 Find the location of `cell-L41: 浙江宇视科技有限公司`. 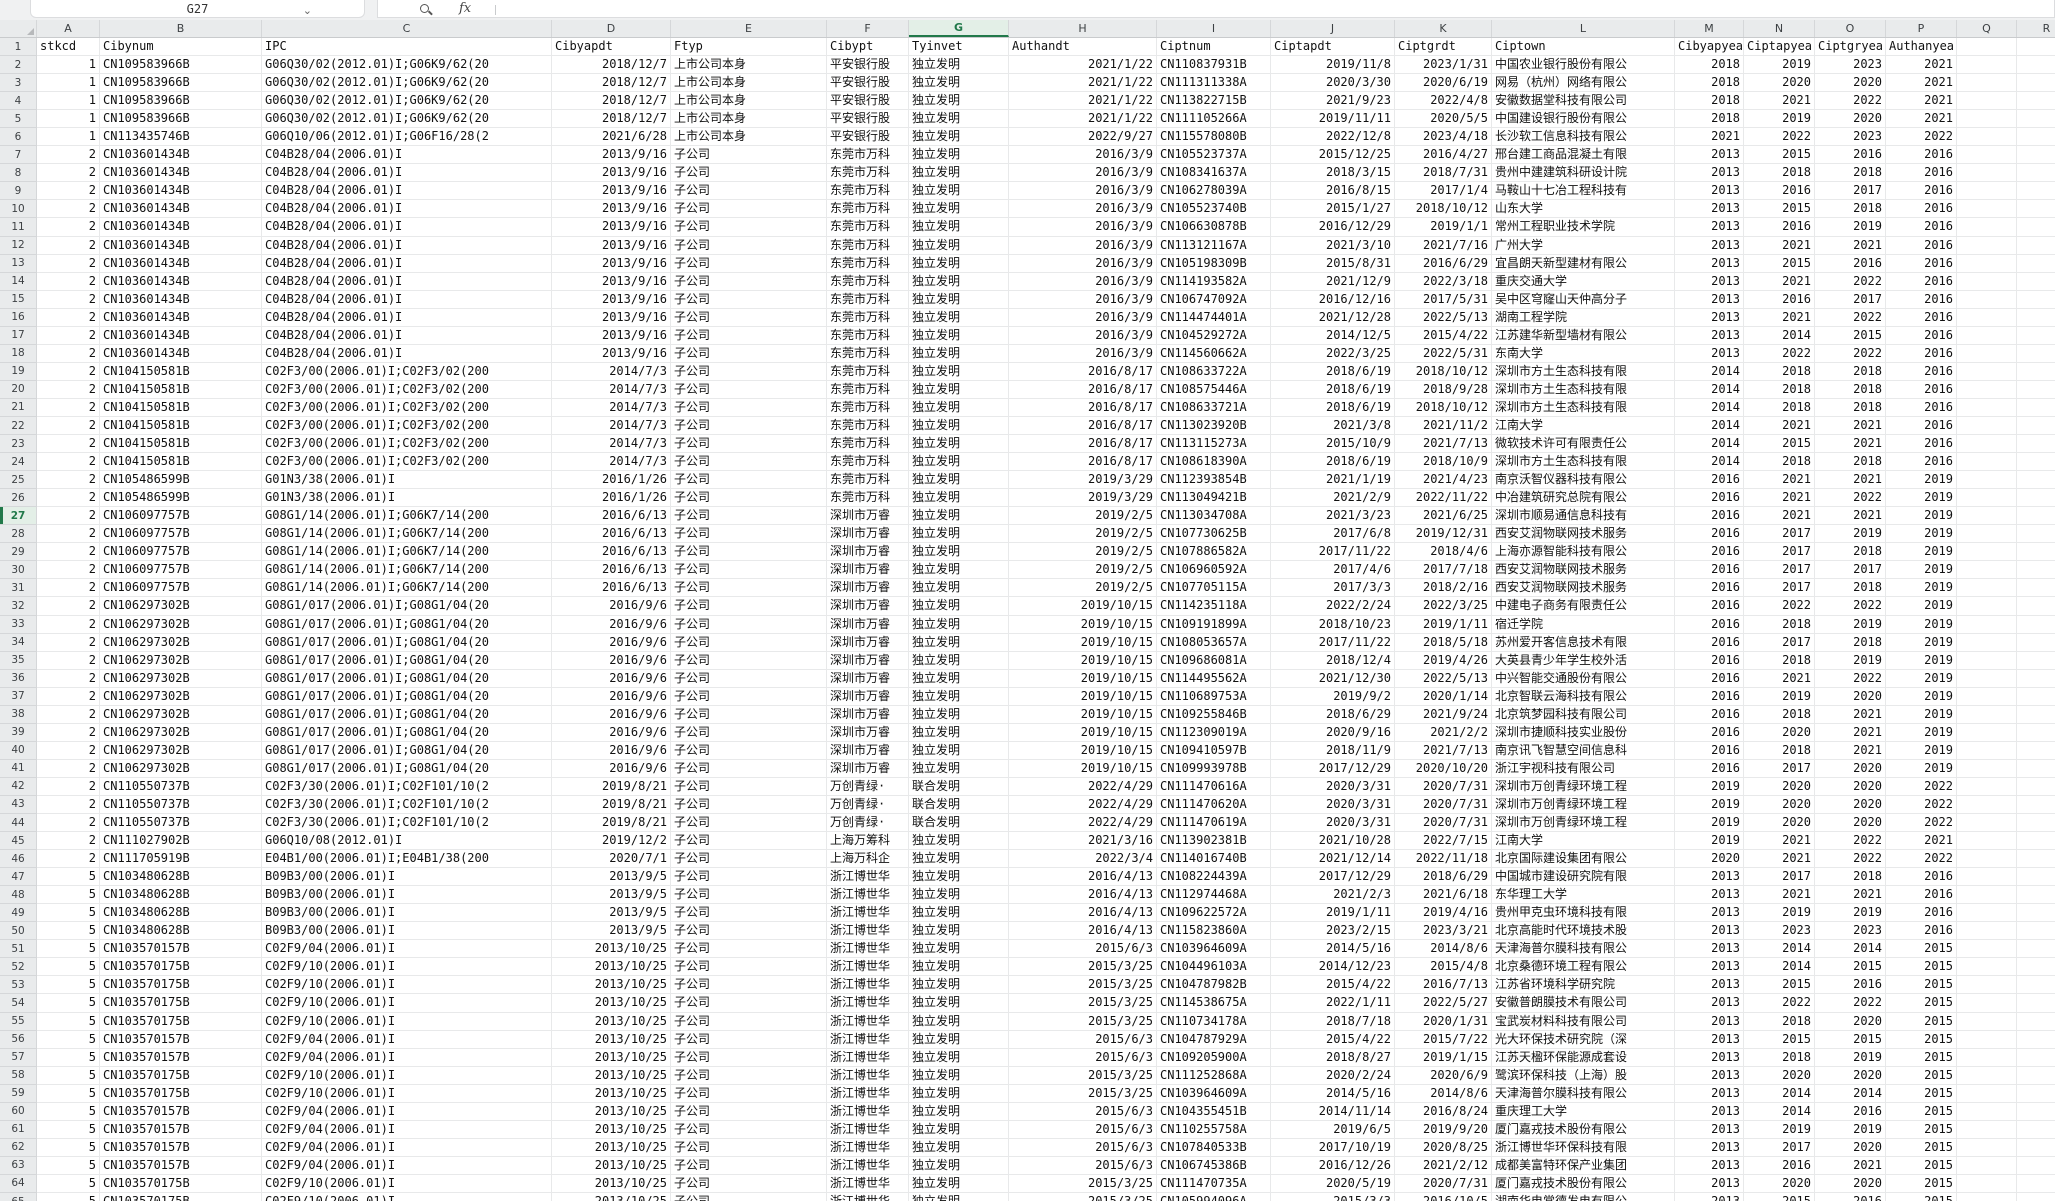

cell-L41: 浙江宇视科技有限公司 is located at coordinates (1583, 768).